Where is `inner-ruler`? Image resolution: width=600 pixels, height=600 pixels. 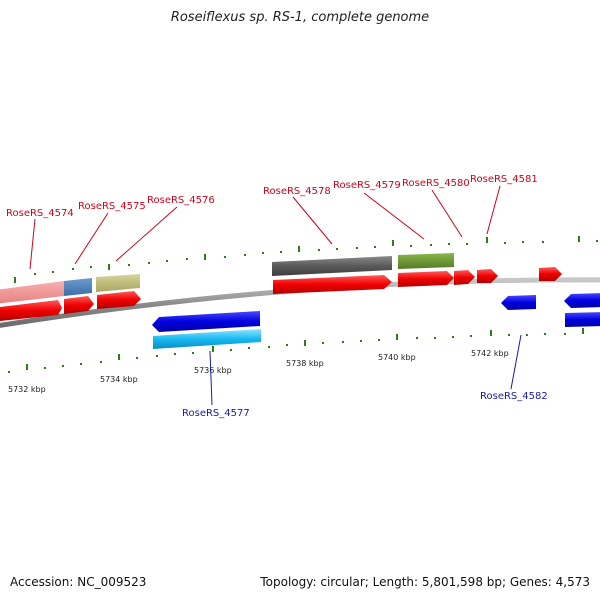 inner-ruler is located at coordinates (296, 350).